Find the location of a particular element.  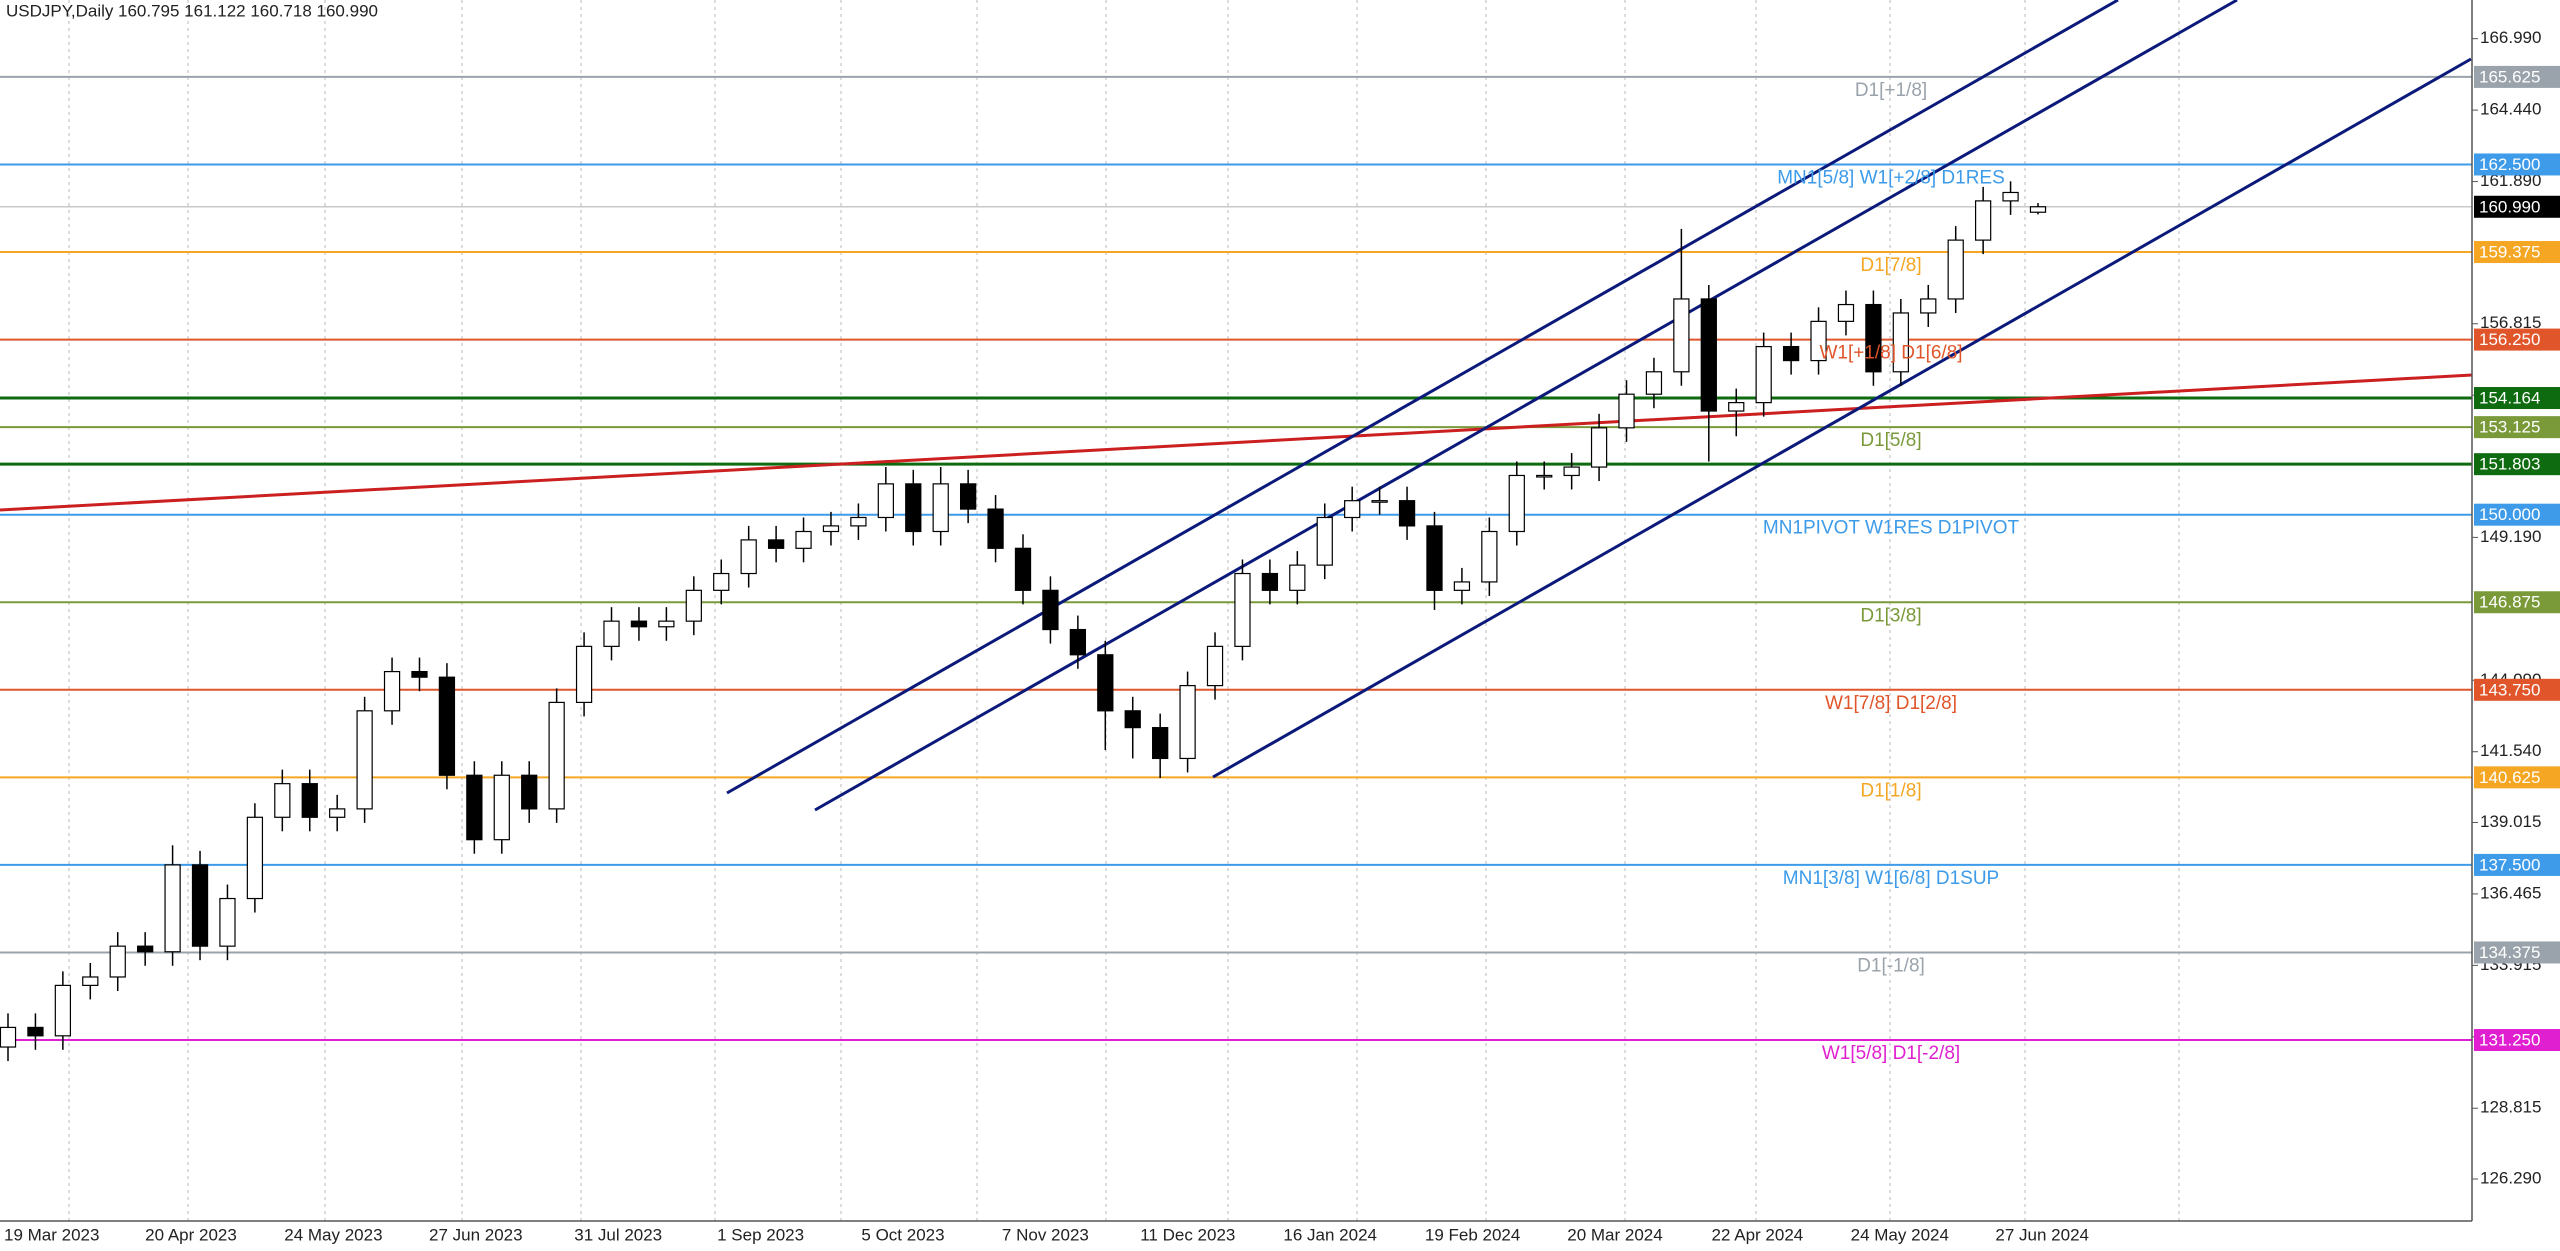

red-trend-line is located at coordinates (1236, 442).